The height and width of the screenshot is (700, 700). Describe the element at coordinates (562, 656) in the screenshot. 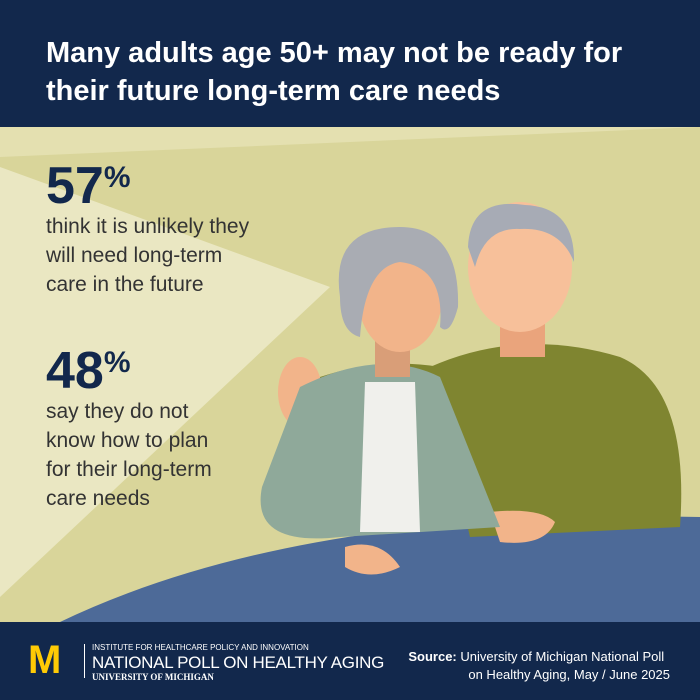

I see `source-text: University of Michigan National Poll` at that location.